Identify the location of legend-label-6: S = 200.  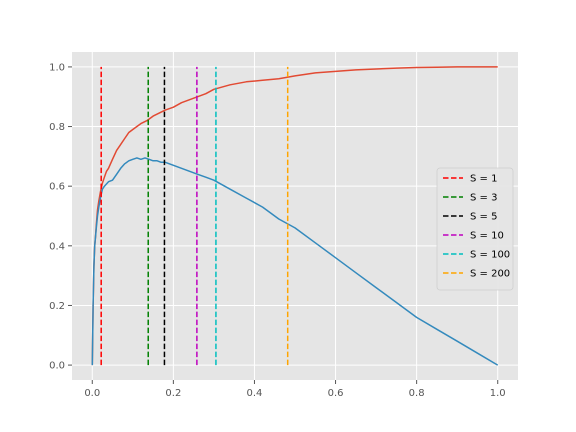
(490, 274).